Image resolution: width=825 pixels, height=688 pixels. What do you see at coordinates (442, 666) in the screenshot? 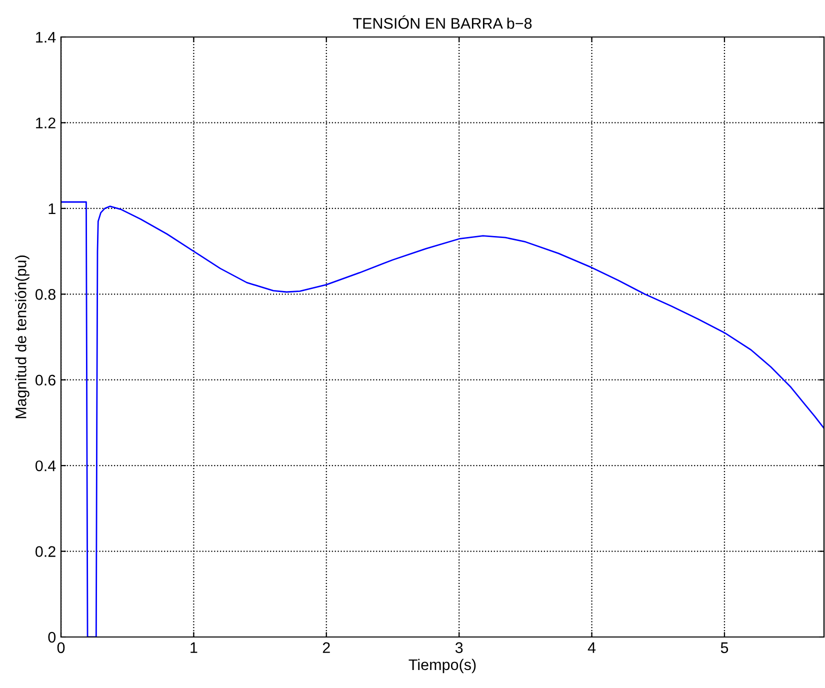
I see `x-axis-title: Tiempo(s)` at bounding box center [442, 666].